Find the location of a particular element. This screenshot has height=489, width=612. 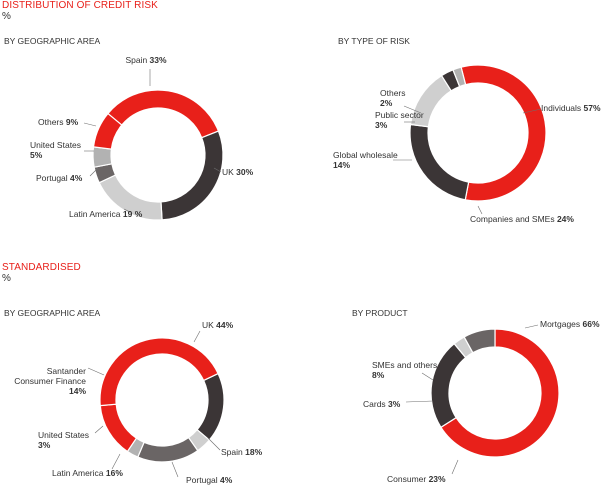

slice-smes-and-others is located at coordinates (479, 341).